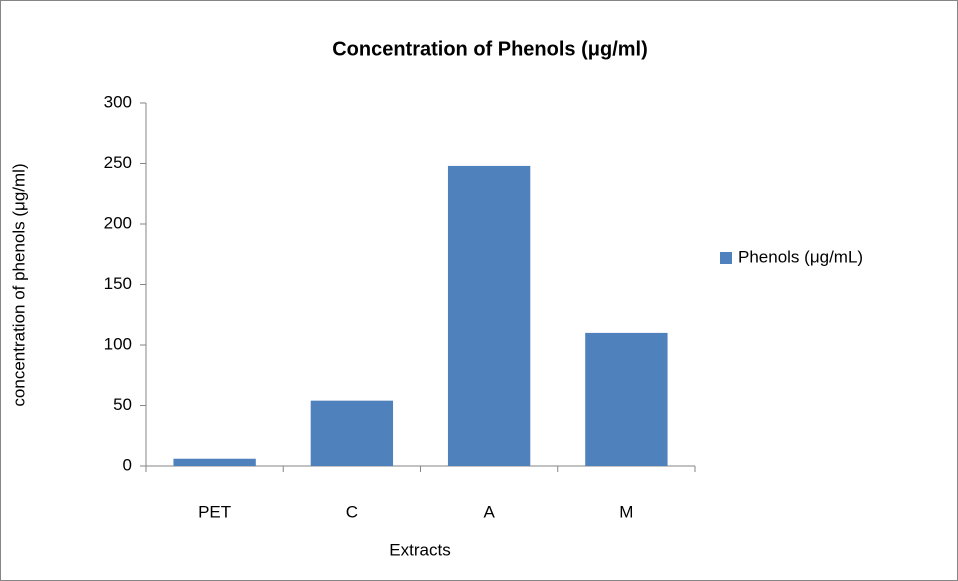 The width and height of the screenshot is (958, 581). I want to click on legend-swatch, so click(726, 258).